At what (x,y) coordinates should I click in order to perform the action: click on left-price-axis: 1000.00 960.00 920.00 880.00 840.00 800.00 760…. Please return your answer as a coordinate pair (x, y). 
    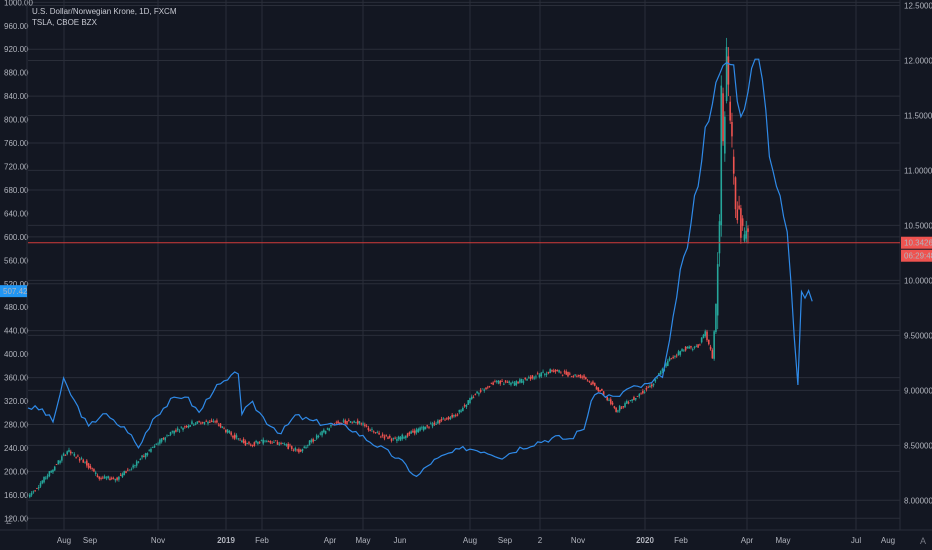
    Looking at the image, I should click on (18, 265).